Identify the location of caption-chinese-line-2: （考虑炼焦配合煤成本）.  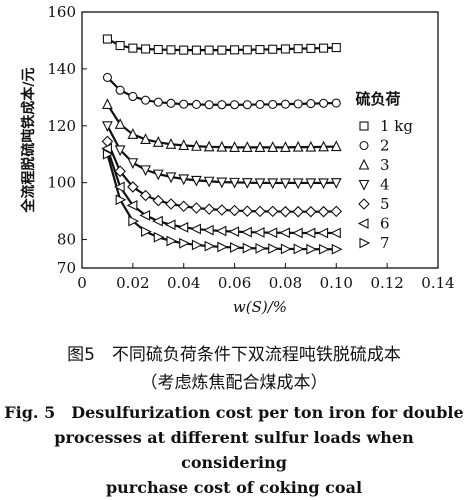
(234, 383).